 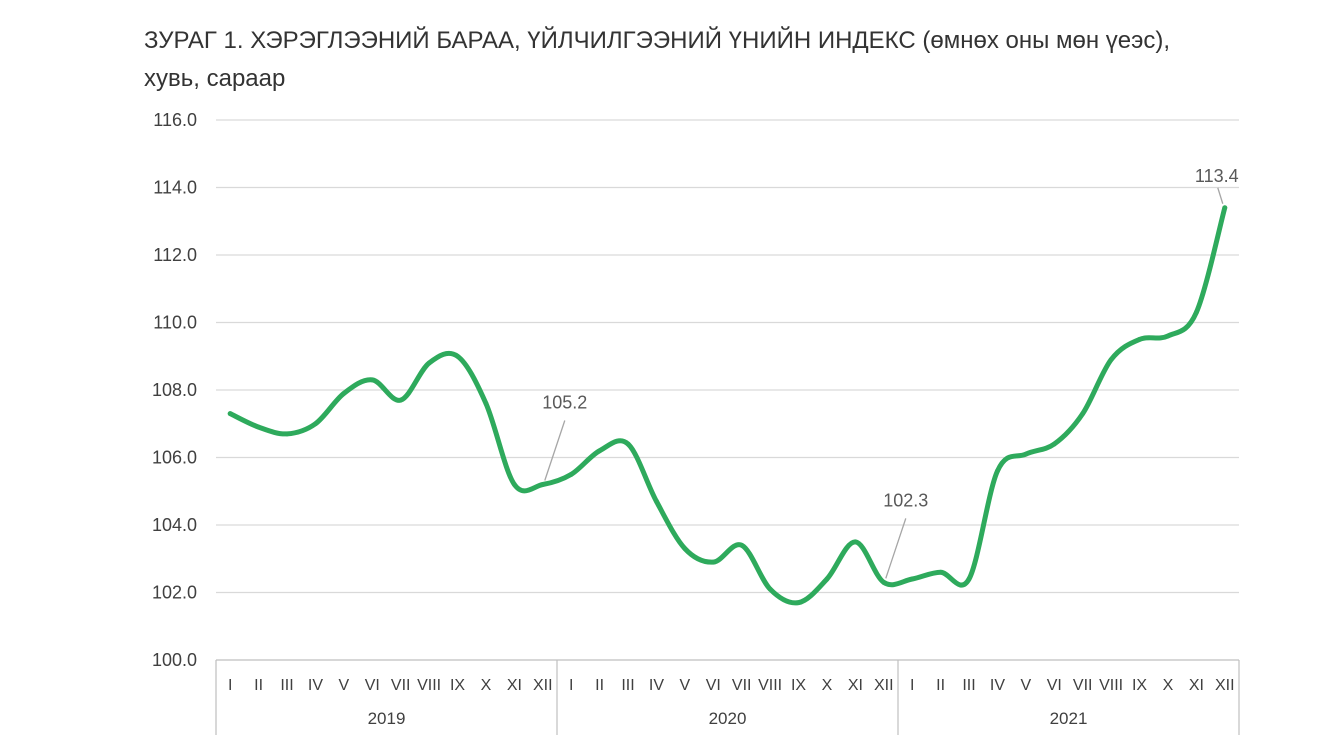 What do you see at coordinates (215, 78) in the screenshot?
I see `chart-title-line-2: хувь, сараар` at bounding box center [215, 78].